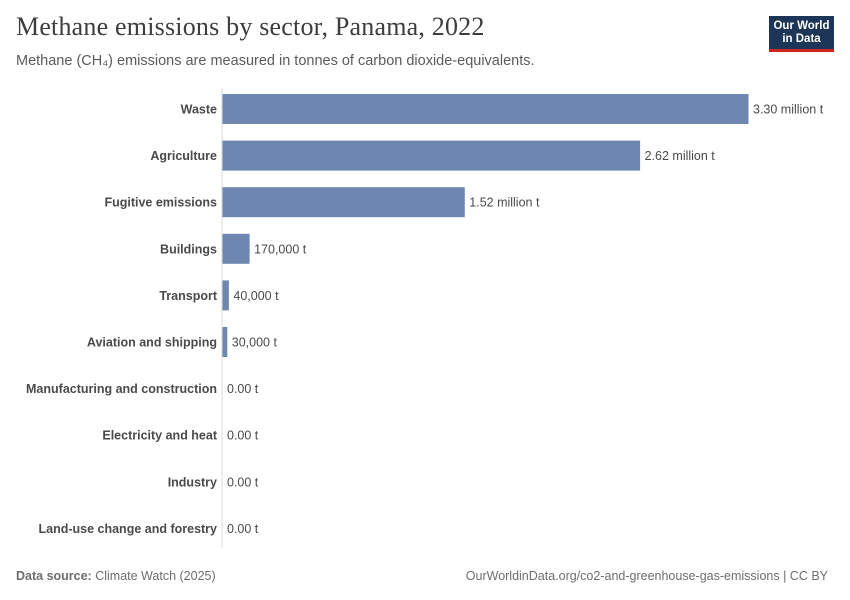  What do you see at coordinates (188, 249) in the screenshot?
I see `category-label: Buildings` at bounding box center [188, 249].